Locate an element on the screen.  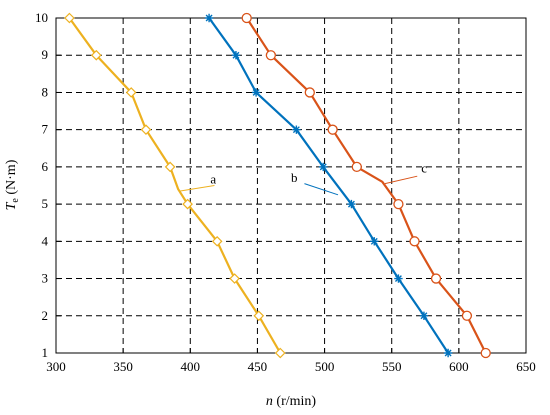
y-tick-label: 3 is located at coordinates (45, 278).